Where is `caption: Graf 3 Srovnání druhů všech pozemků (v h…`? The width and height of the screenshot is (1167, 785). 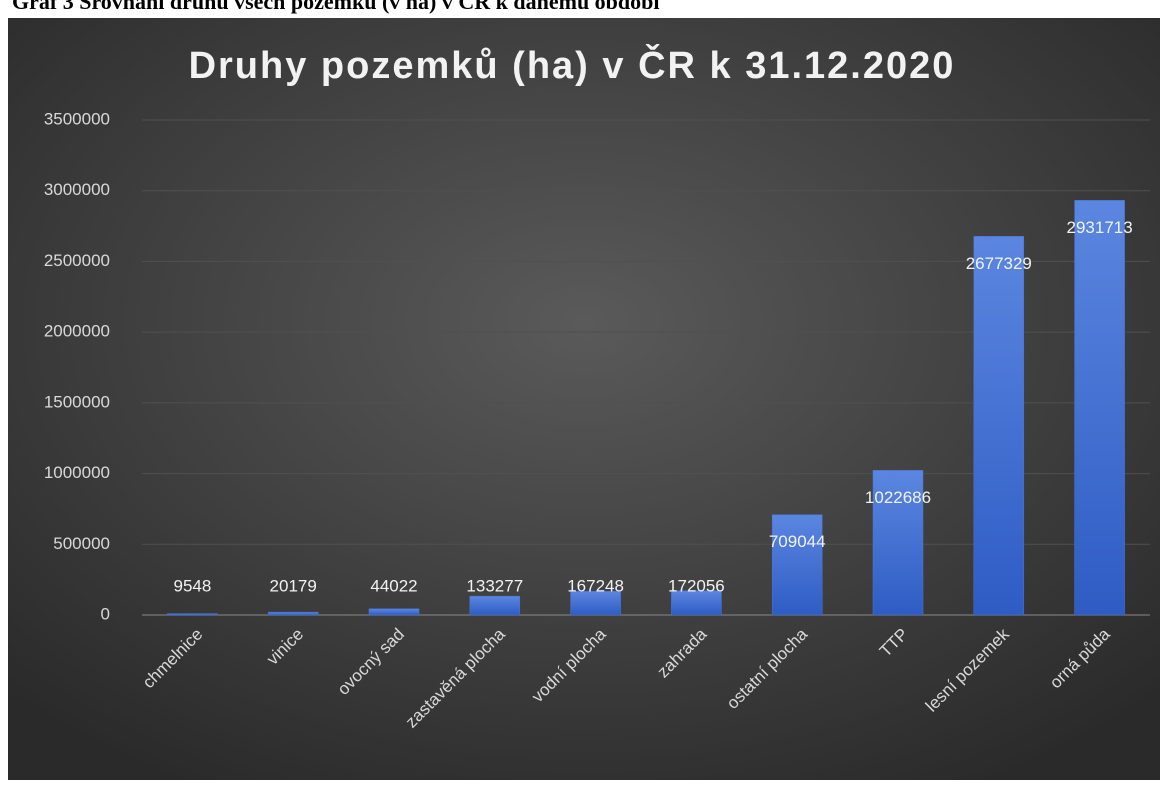 caption: Graf 3 Srovnání druhů všech pozemků (v h… is located at coordinates (336, 7).